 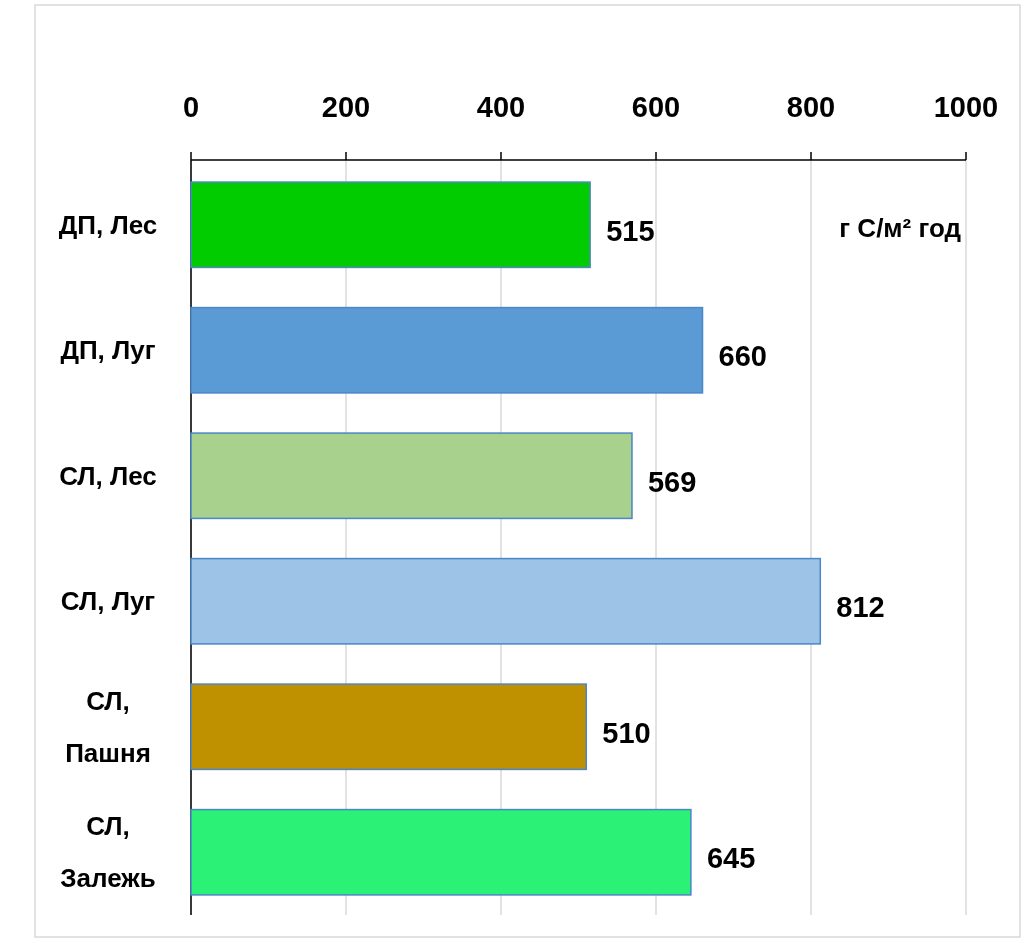 What do you see at coordinates (672, 481) in the screenshot?
I see `data-label: 569` at bounding box center [672, 481].